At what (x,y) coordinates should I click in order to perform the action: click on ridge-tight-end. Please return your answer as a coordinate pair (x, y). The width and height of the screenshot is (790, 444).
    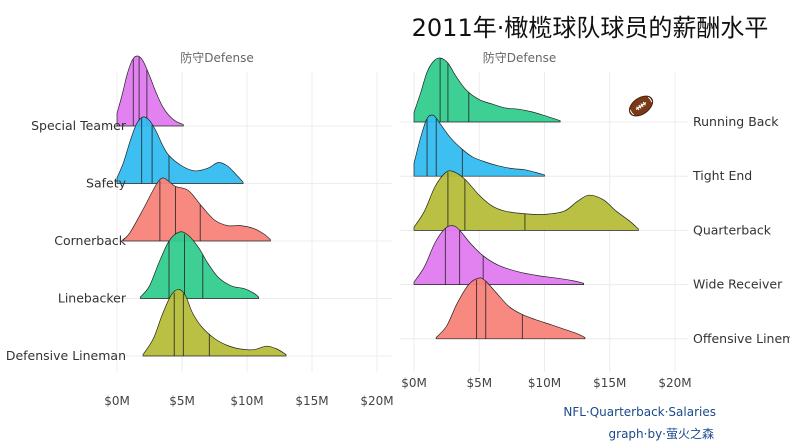
    Looking at the image, I should click on (479, 145).